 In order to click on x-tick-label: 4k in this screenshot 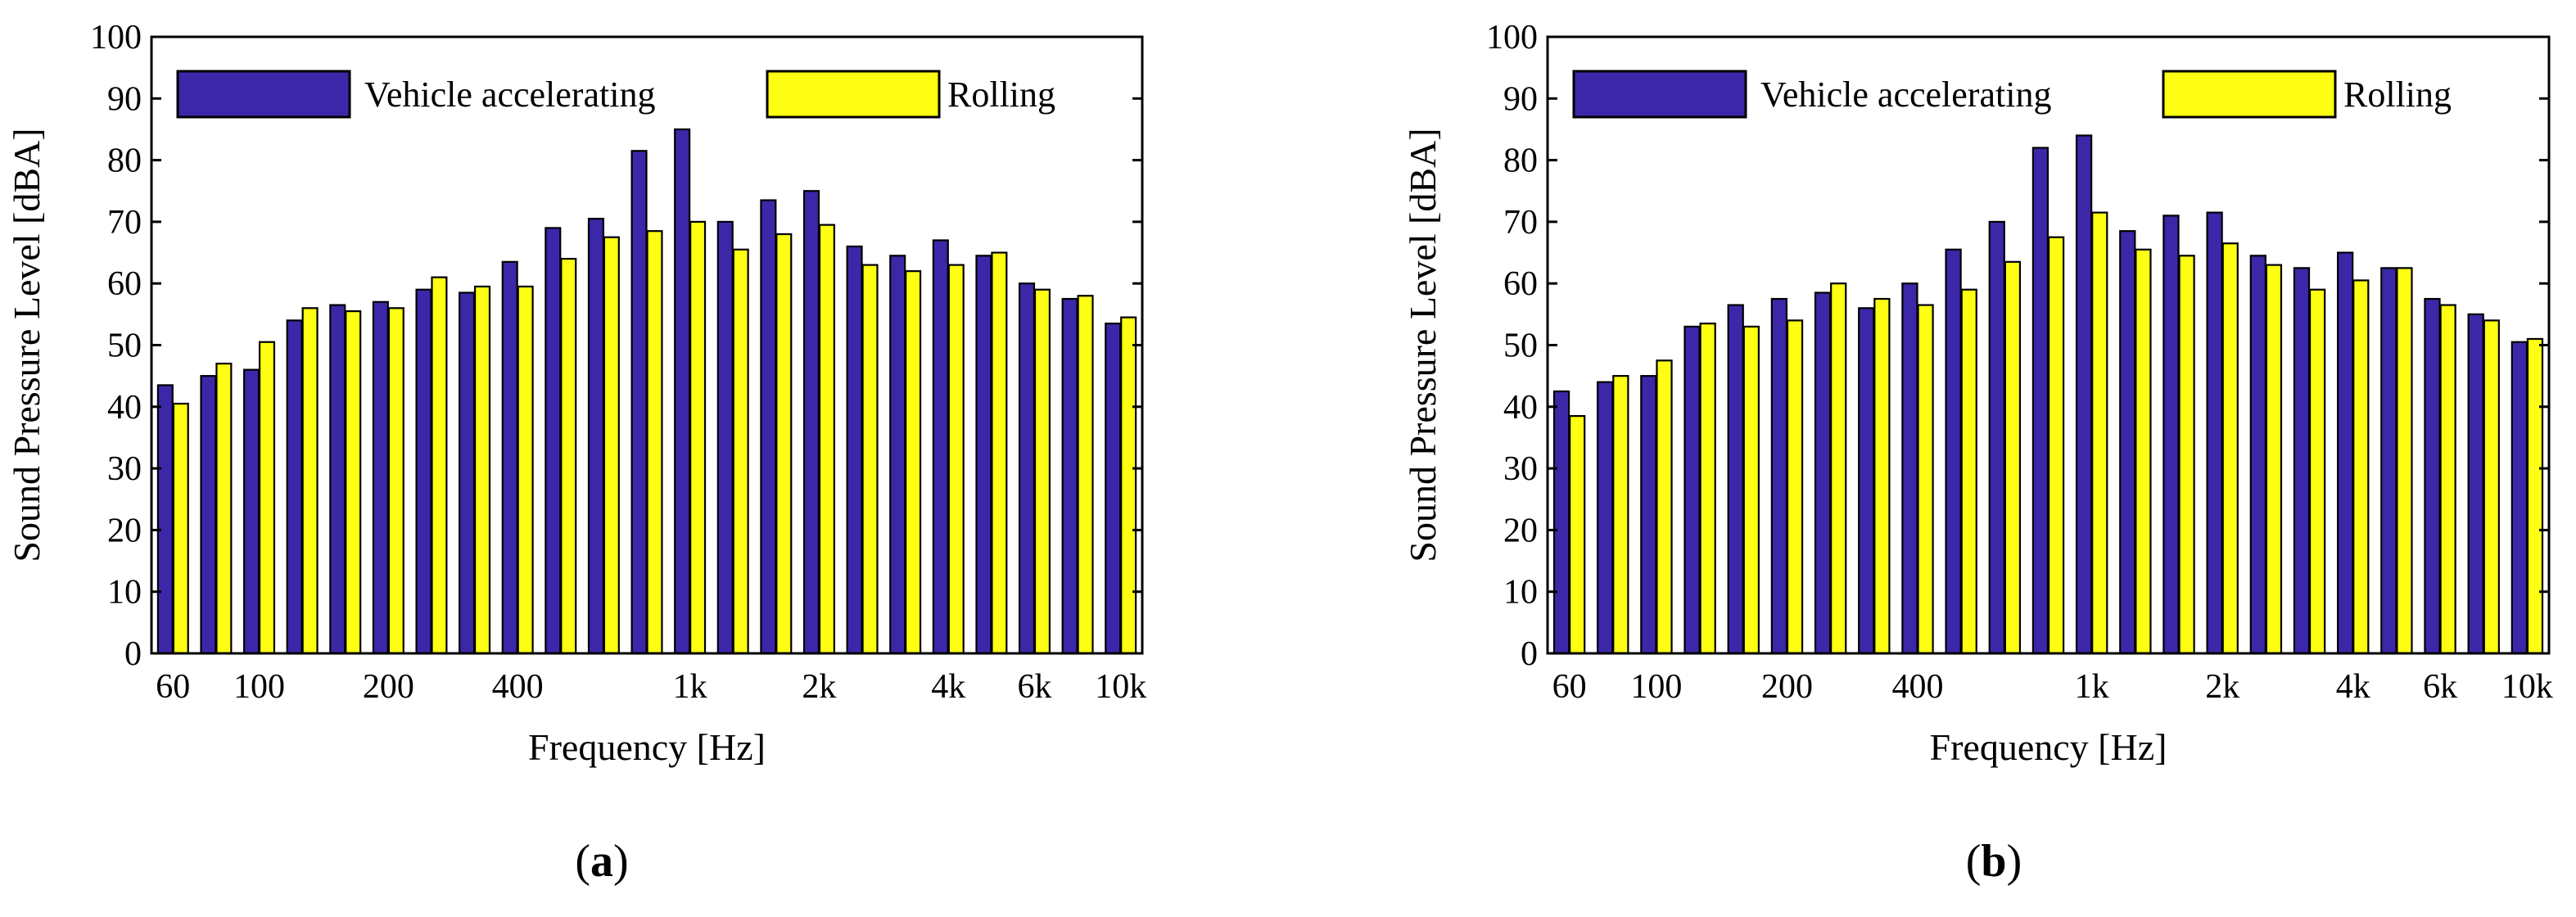, I will do `click(948, 687)`.